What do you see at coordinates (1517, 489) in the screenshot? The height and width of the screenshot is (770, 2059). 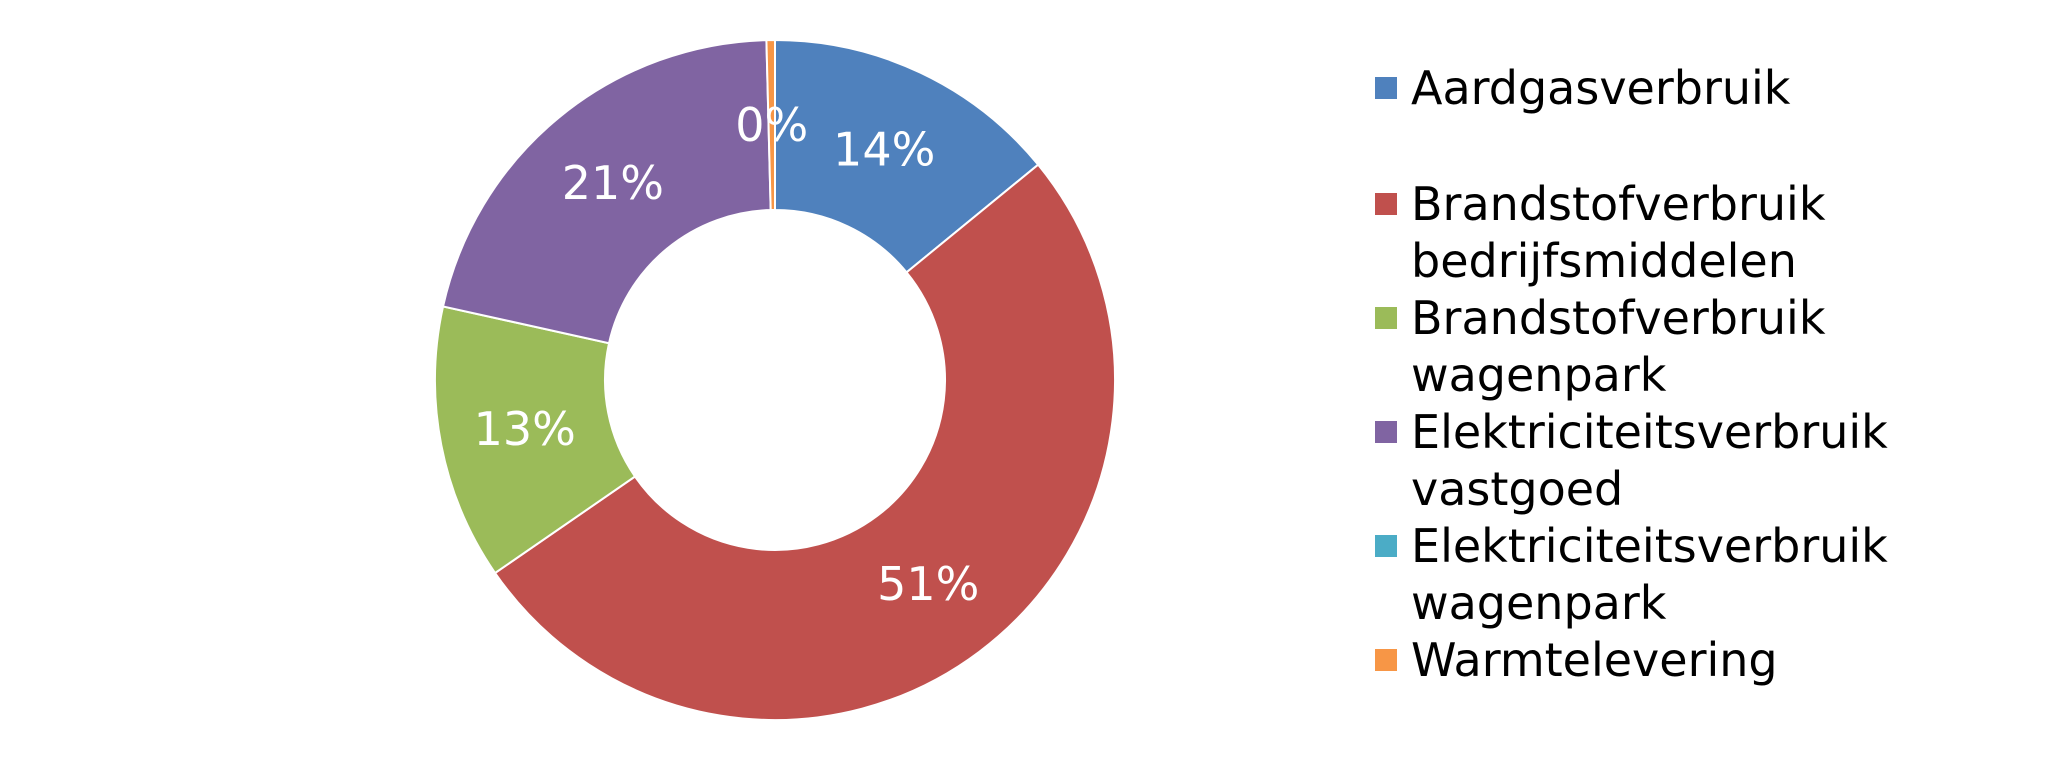 I see `legend-label: vastgoed` at bounding box center [1517, 489].